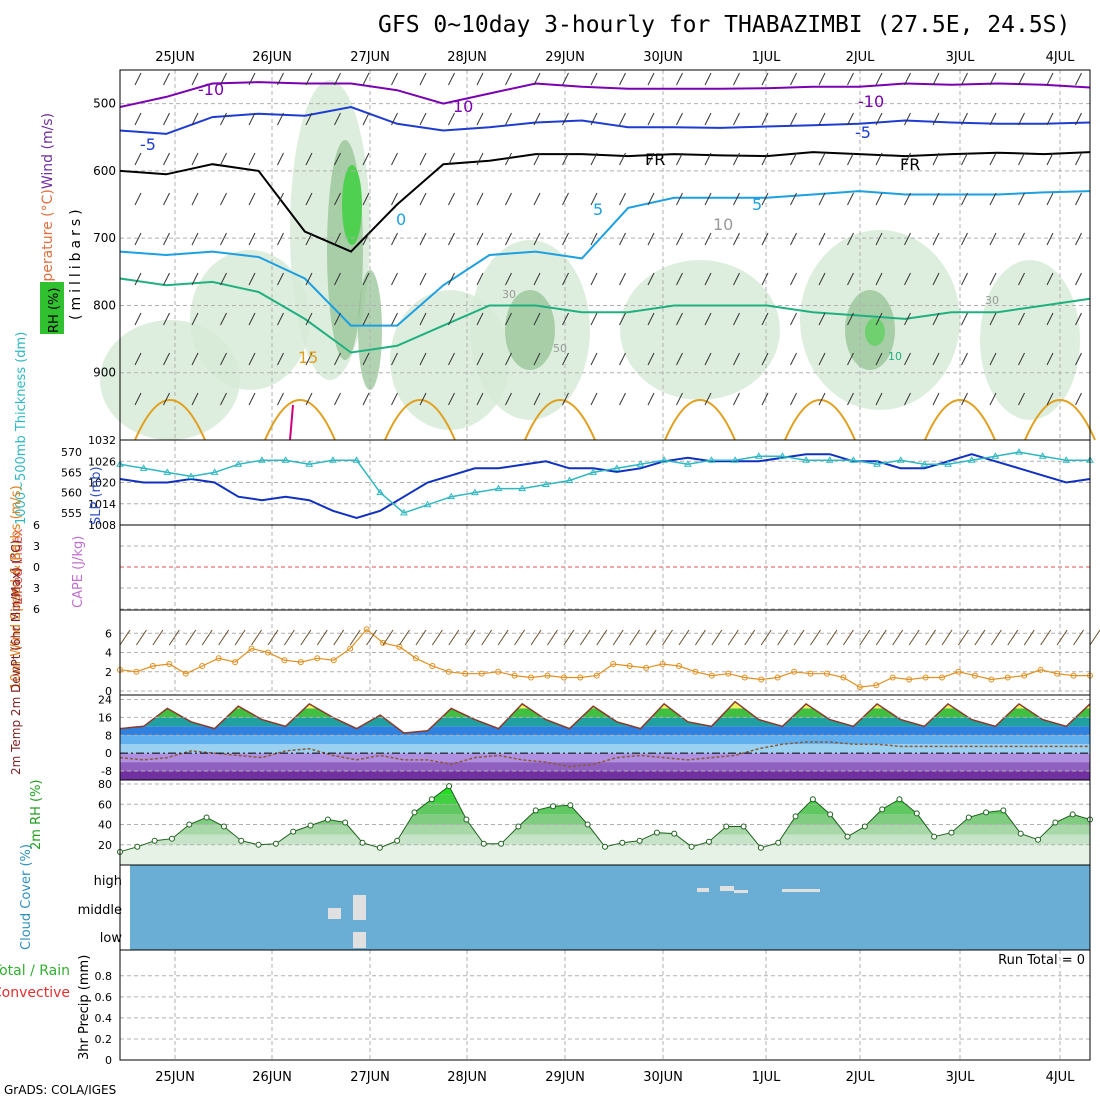 Image resolution: width=1100 pixels, height=1100 pixels. I want to click on upper-y-tick-label: 500, so click(104, 104).